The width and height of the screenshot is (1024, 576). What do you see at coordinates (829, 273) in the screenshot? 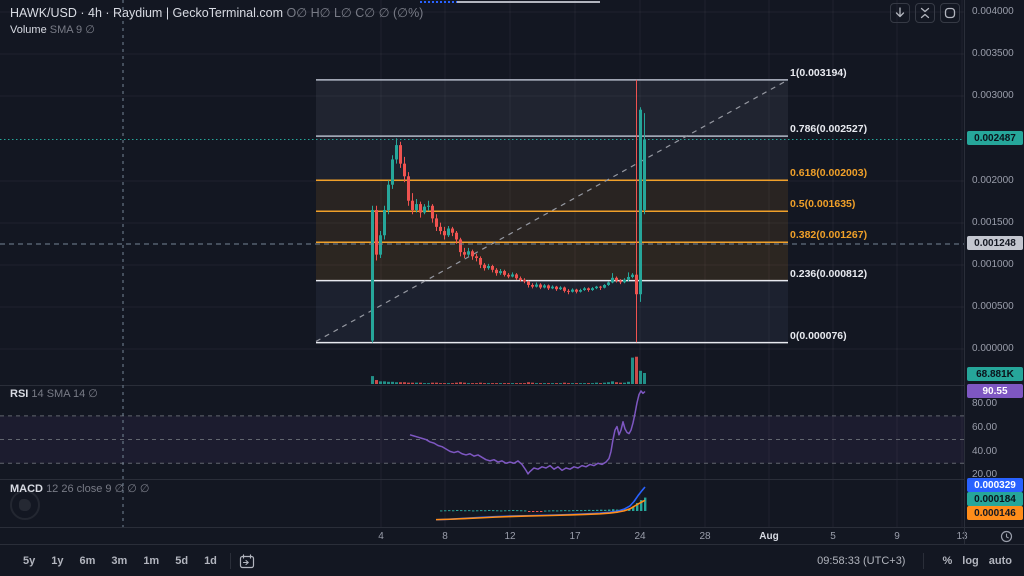
I see `fib-level-label: 0.236(0.000812)` at bounding box center [829, 273].